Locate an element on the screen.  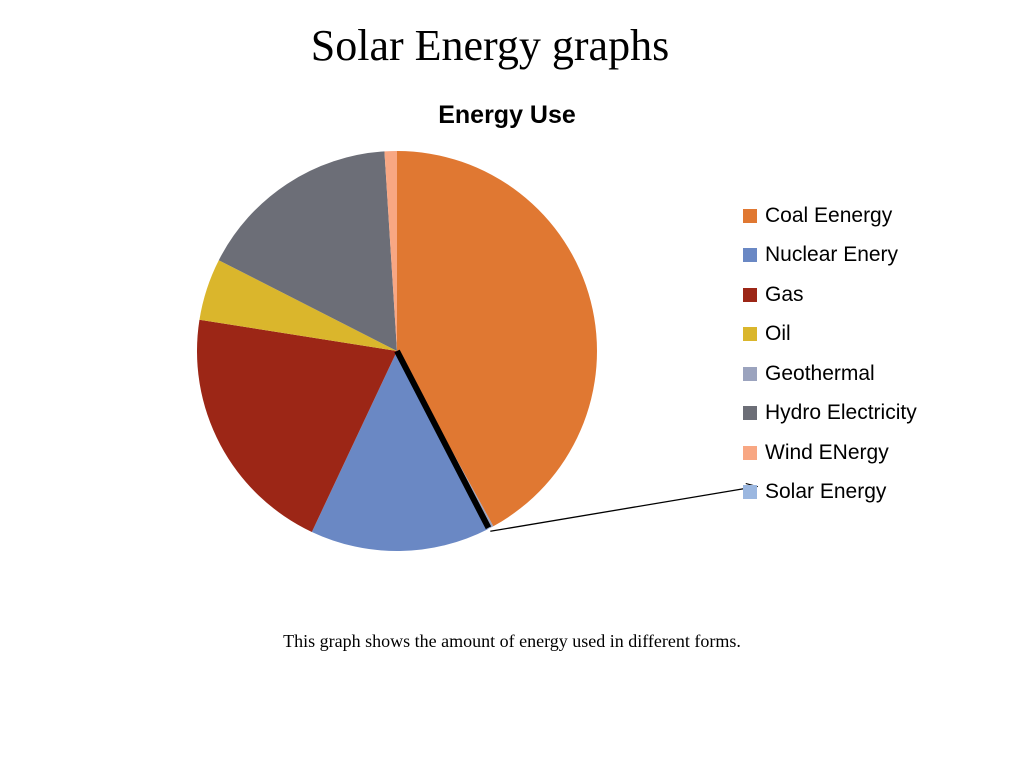
legend-label: Geothermal is located at coordinates (820, 373).